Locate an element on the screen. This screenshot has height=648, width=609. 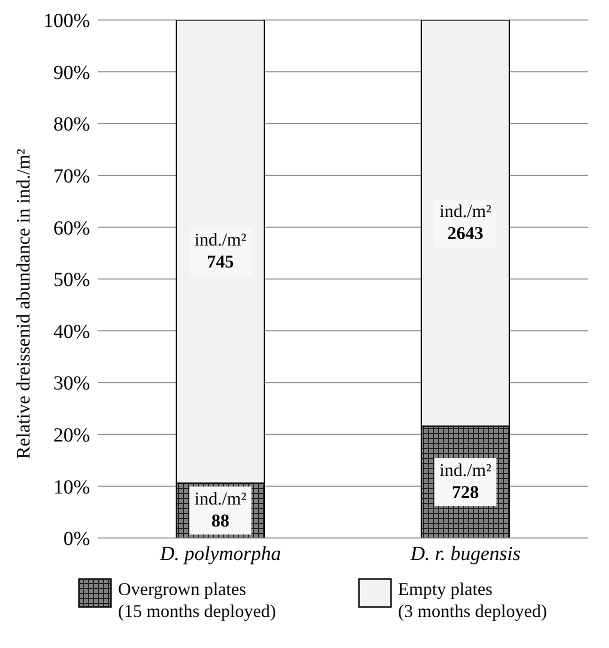
data-label: ind./m² 728 is located at coordinates (465, 481).